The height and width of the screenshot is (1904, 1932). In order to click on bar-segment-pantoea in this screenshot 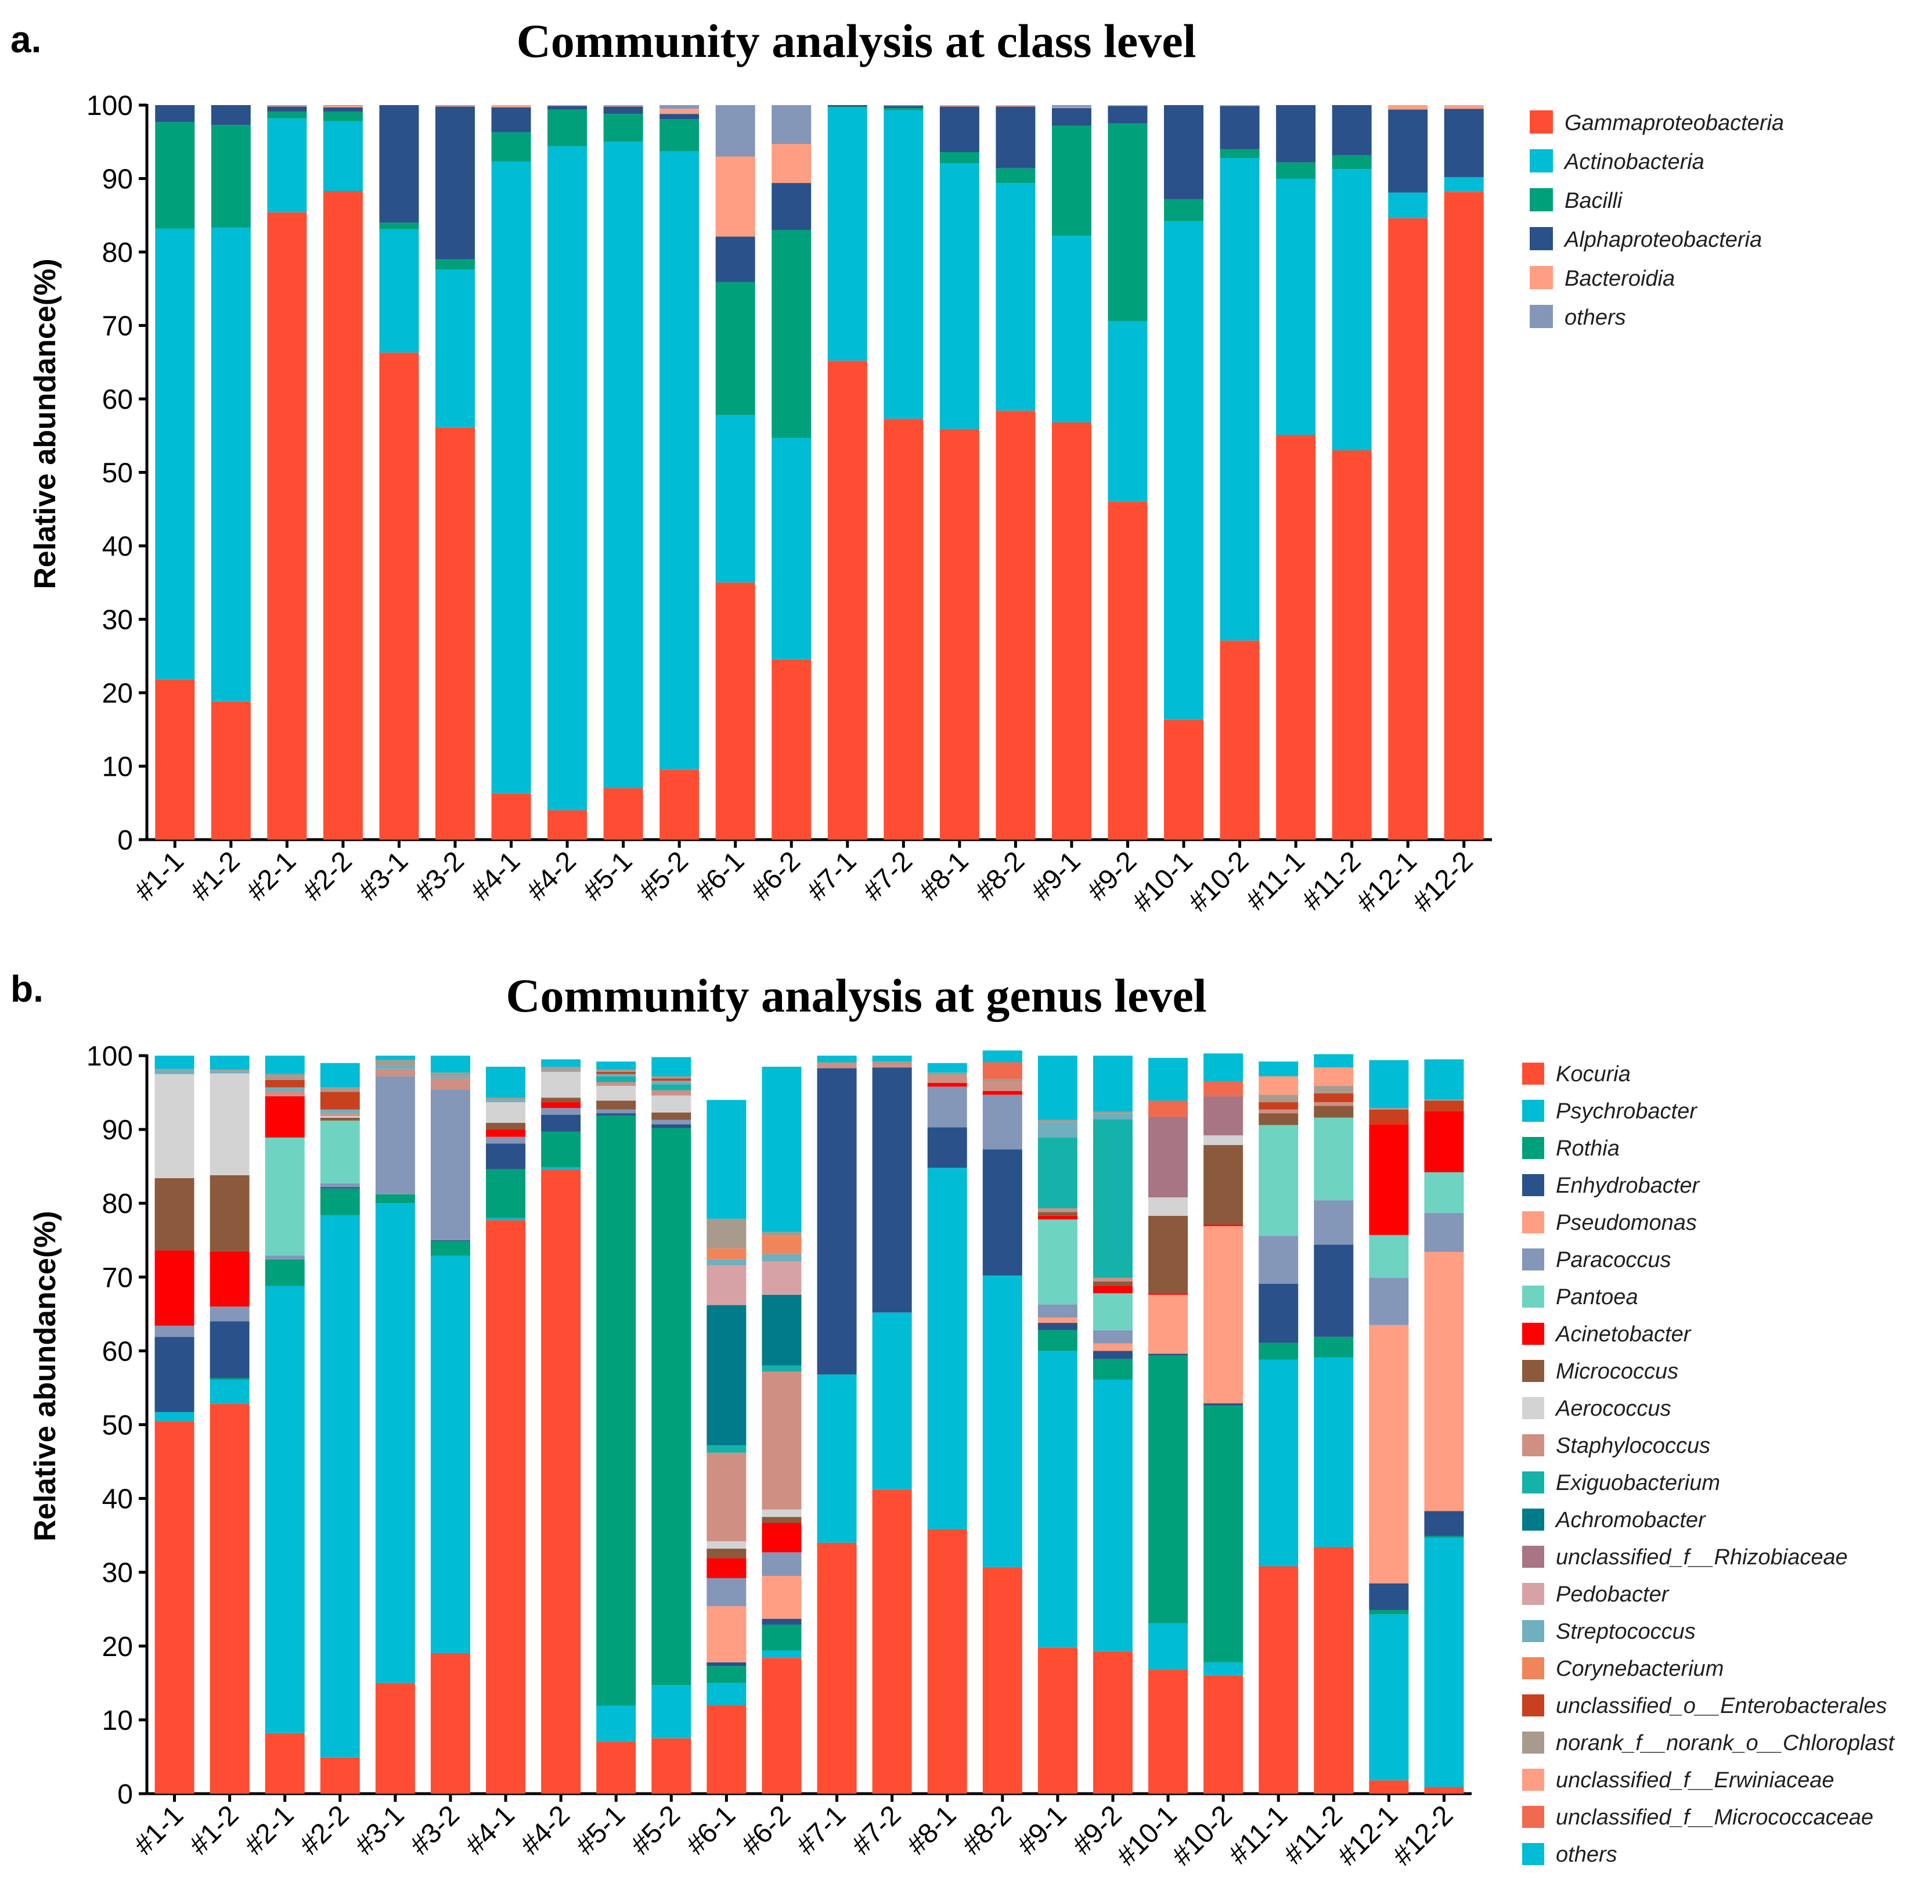, I will do `click(1113, 1312)`.